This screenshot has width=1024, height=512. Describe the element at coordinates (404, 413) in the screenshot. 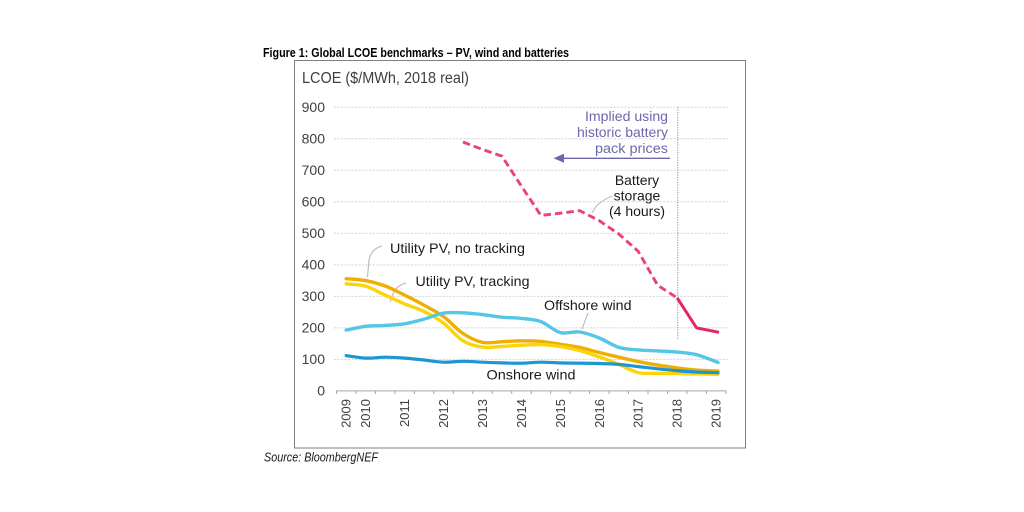

I see `svg-text: 2011` at that location.